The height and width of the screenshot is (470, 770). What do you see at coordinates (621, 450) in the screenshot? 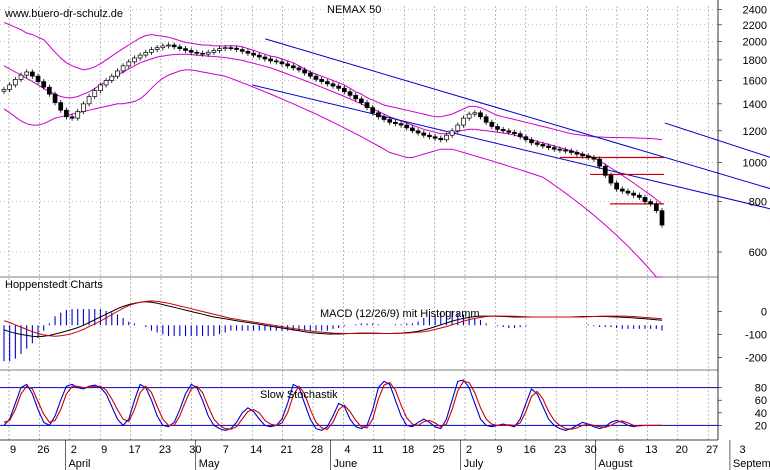
I see `date-tick-label: 6` at bounding box center [621, 450].